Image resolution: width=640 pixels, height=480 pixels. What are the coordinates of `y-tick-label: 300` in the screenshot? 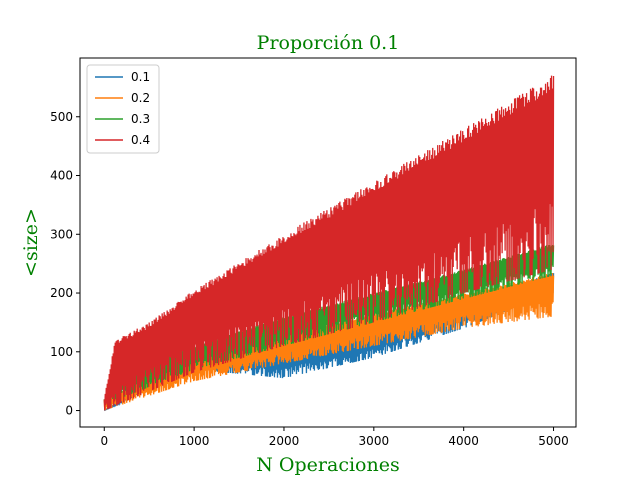 It's located at (61, 234).